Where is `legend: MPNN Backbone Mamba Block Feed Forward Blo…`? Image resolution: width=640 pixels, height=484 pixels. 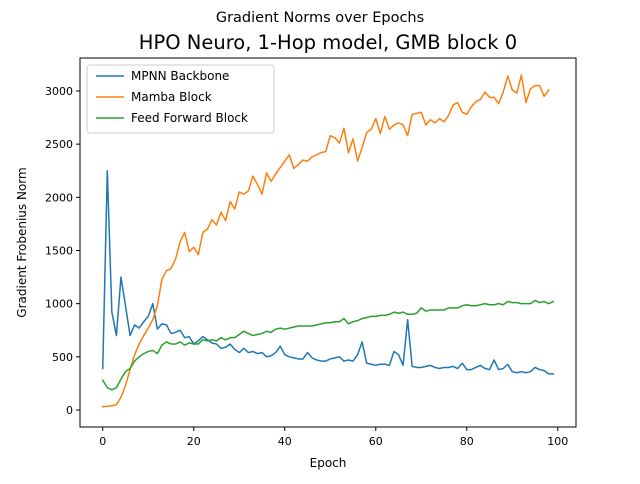 legend: MPNN Backbone Mamba Block Feed Forward Blo… is located at coordinates (180, 99).